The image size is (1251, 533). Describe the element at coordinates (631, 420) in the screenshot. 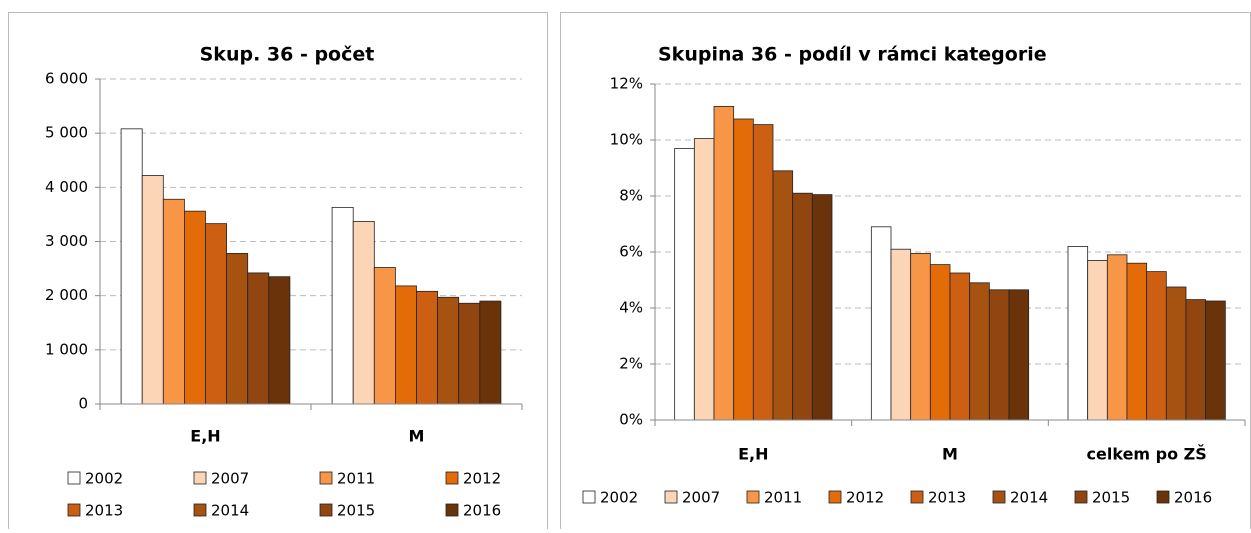

I see `y-tick-label: 0%` at that location.